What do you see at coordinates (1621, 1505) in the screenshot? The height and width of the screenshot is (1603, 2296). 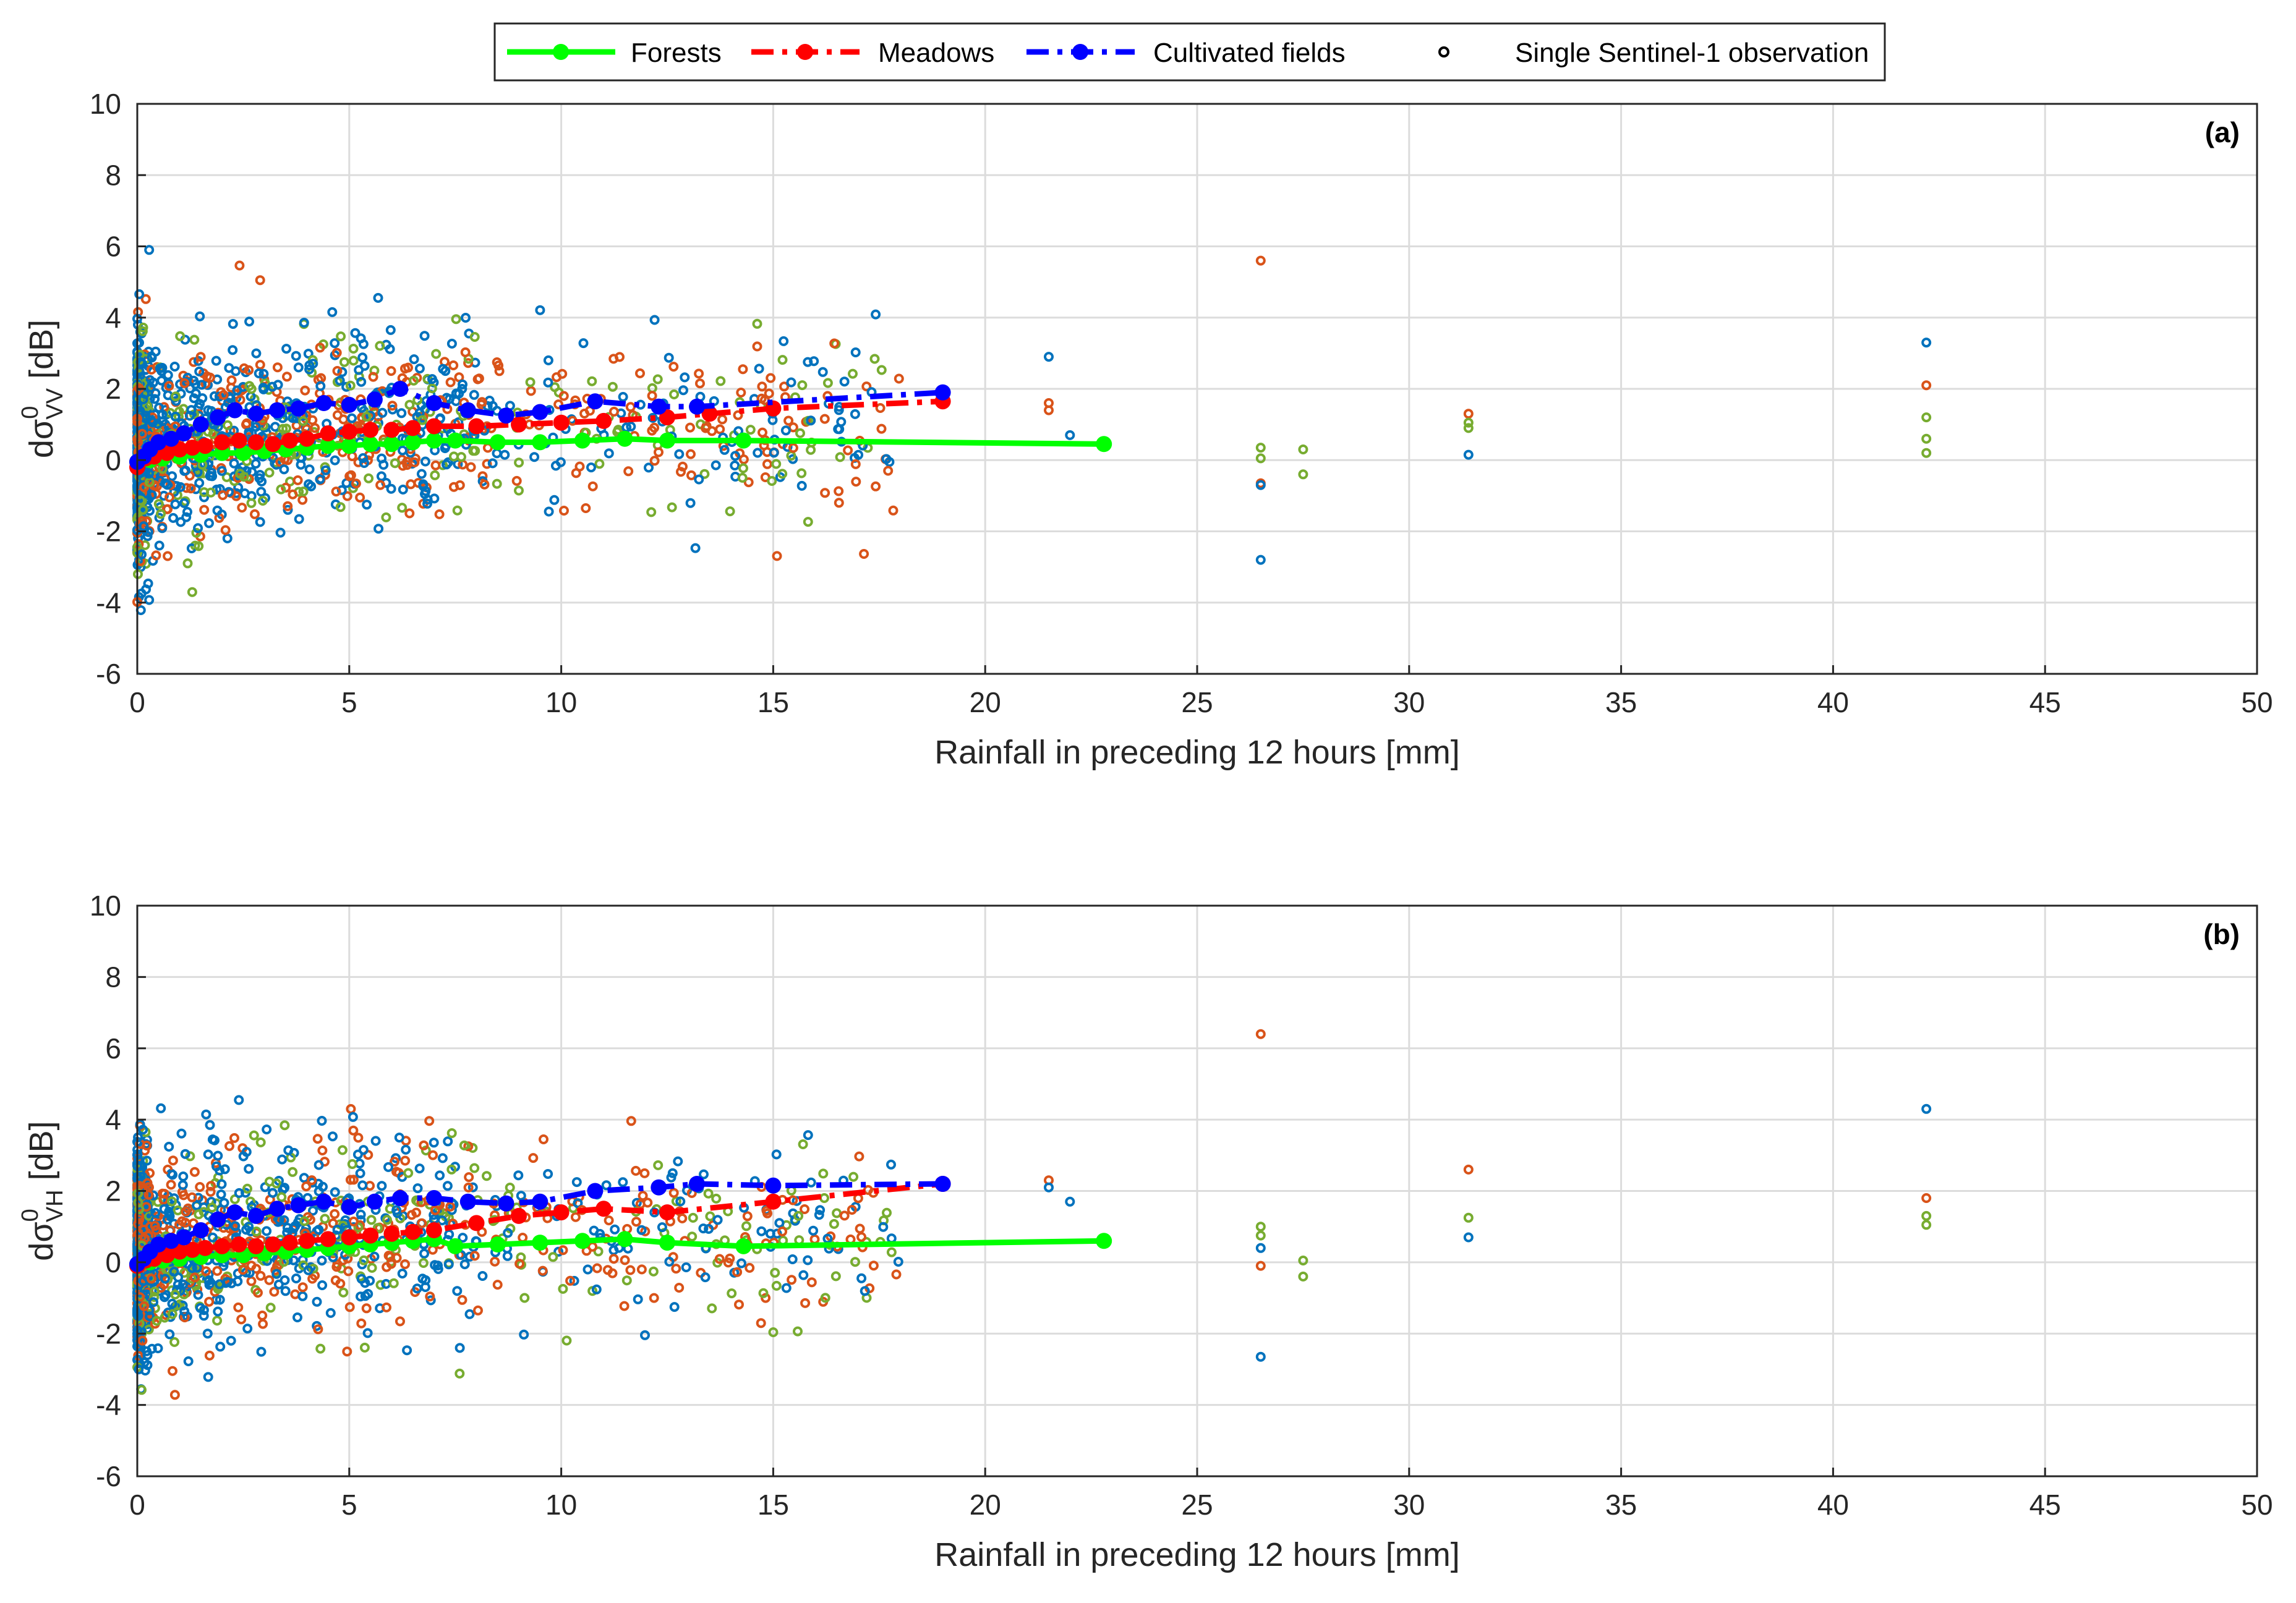 I see `panel-b-xtick-label: 35` at bounding box center [1621, 1505].